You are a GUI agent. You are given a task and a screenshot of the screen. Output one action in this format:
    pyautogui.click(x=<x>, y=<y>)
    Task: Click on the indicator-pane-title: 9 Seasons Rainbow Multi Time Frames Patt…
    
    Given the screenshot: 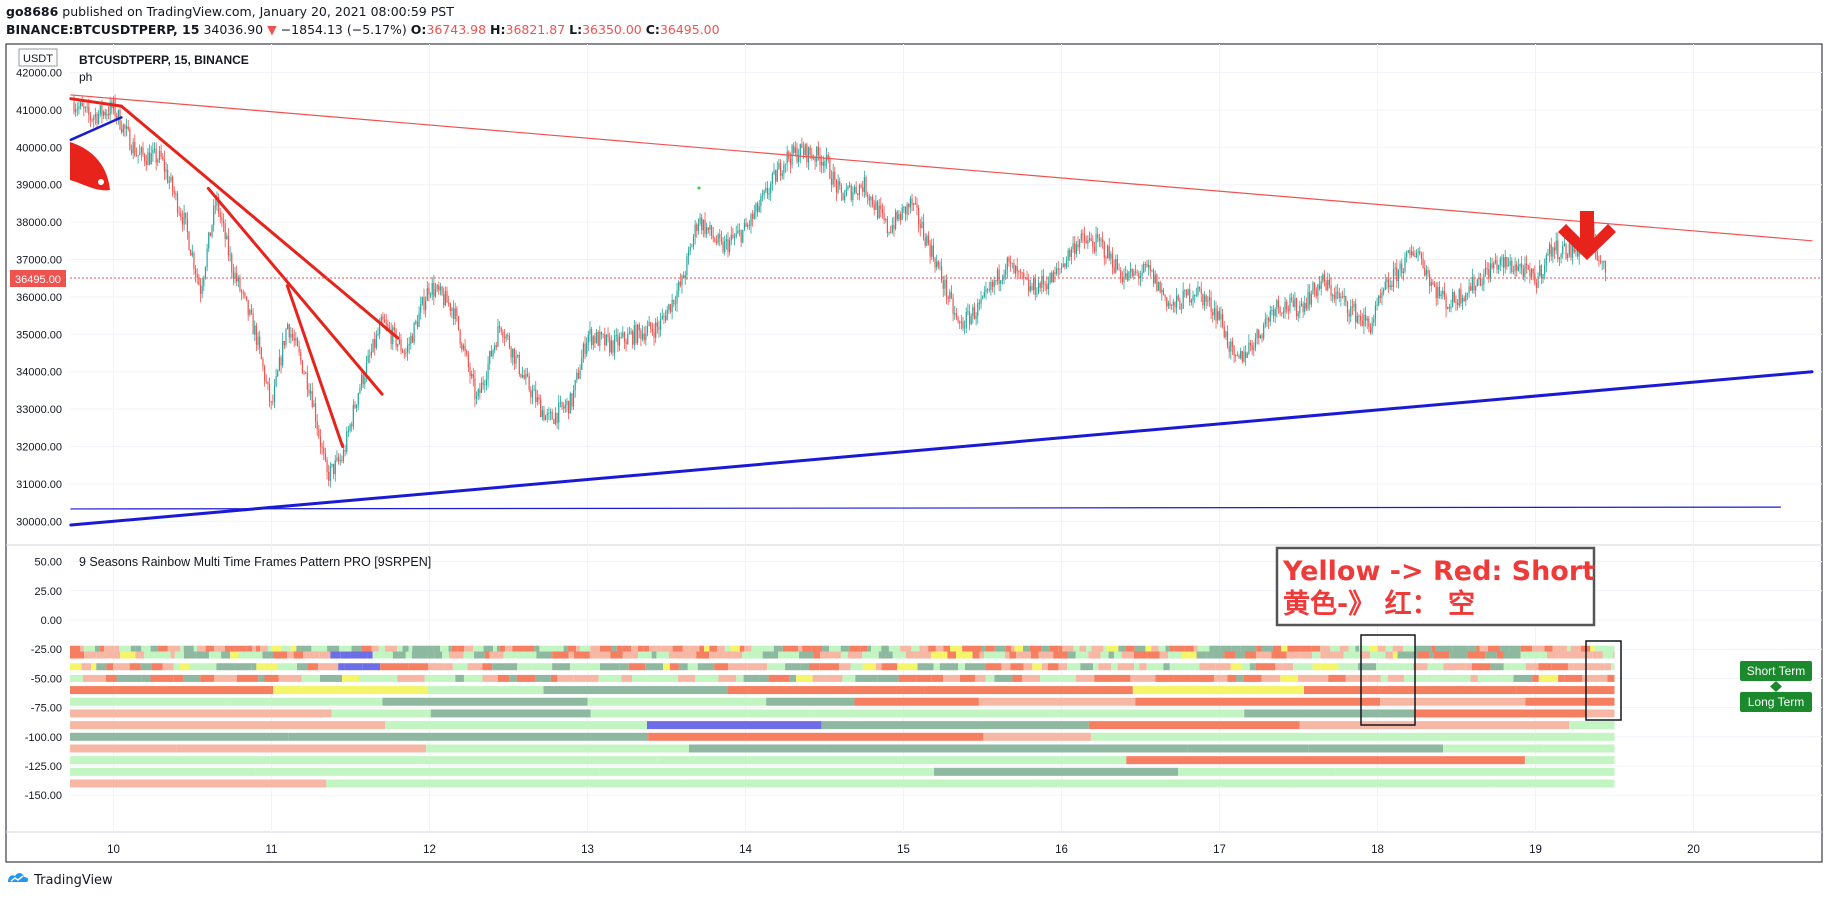 What is the action you would take?
    pyautogui.click(x=255, y=562)
    